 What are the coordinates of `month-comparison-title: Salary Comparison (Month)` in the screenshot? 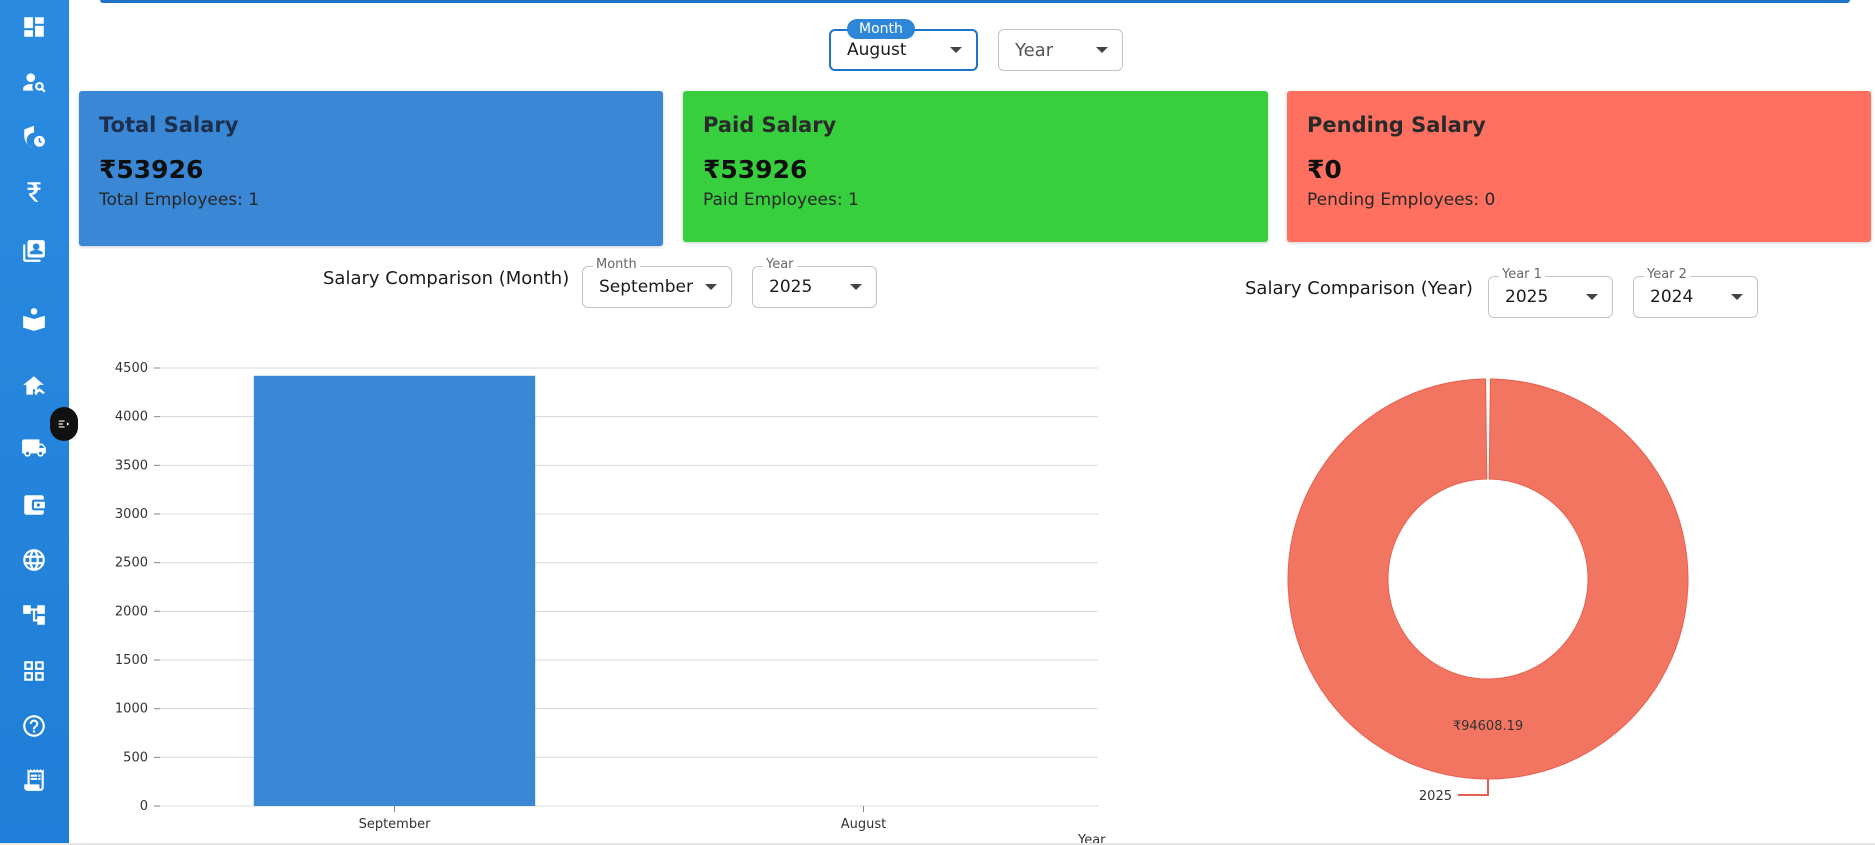 It's located at (446, 278).